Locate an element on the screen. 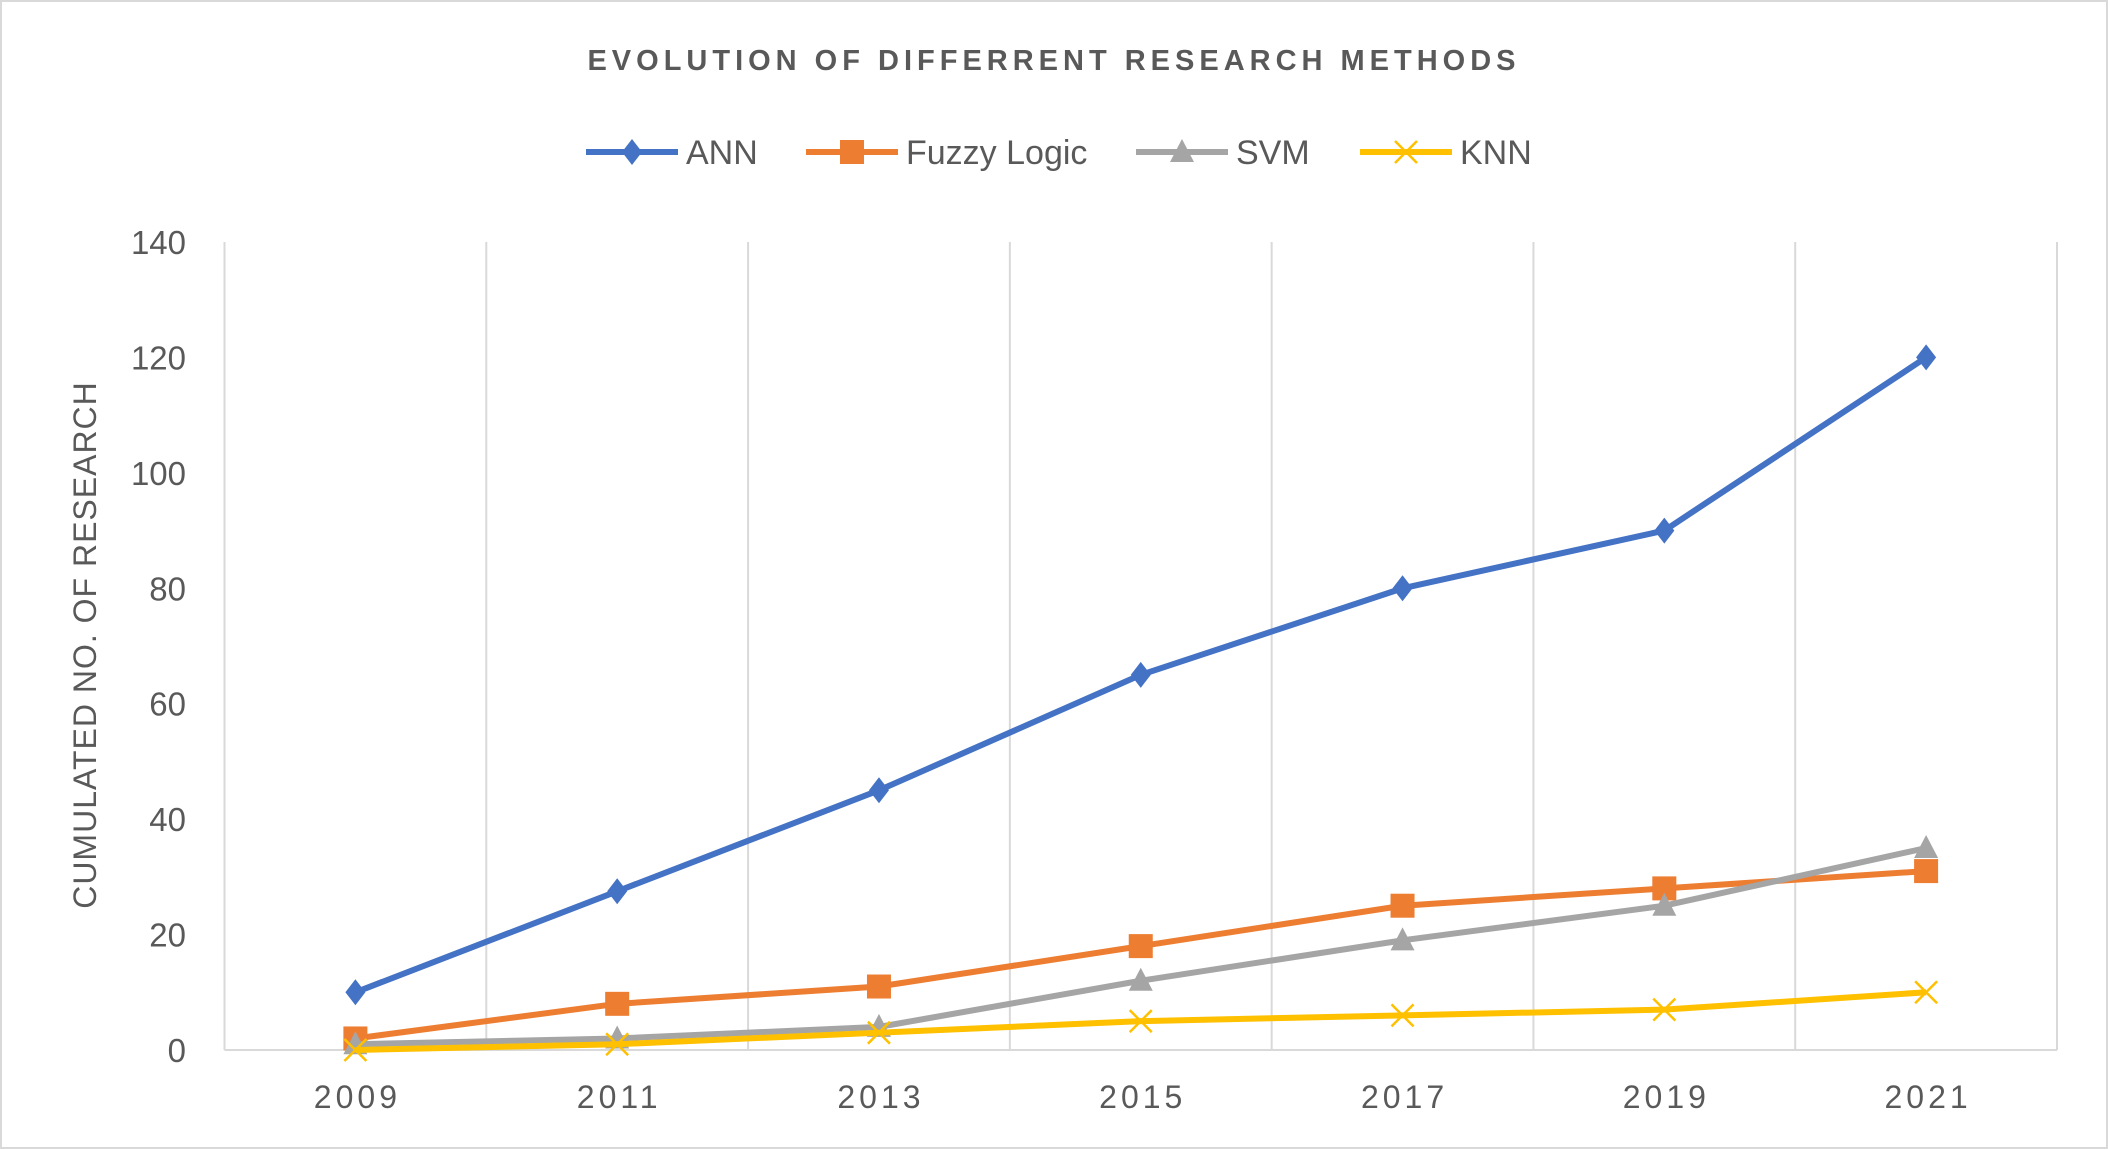  legend-label: SVM is located at coordinates (1273, 153).